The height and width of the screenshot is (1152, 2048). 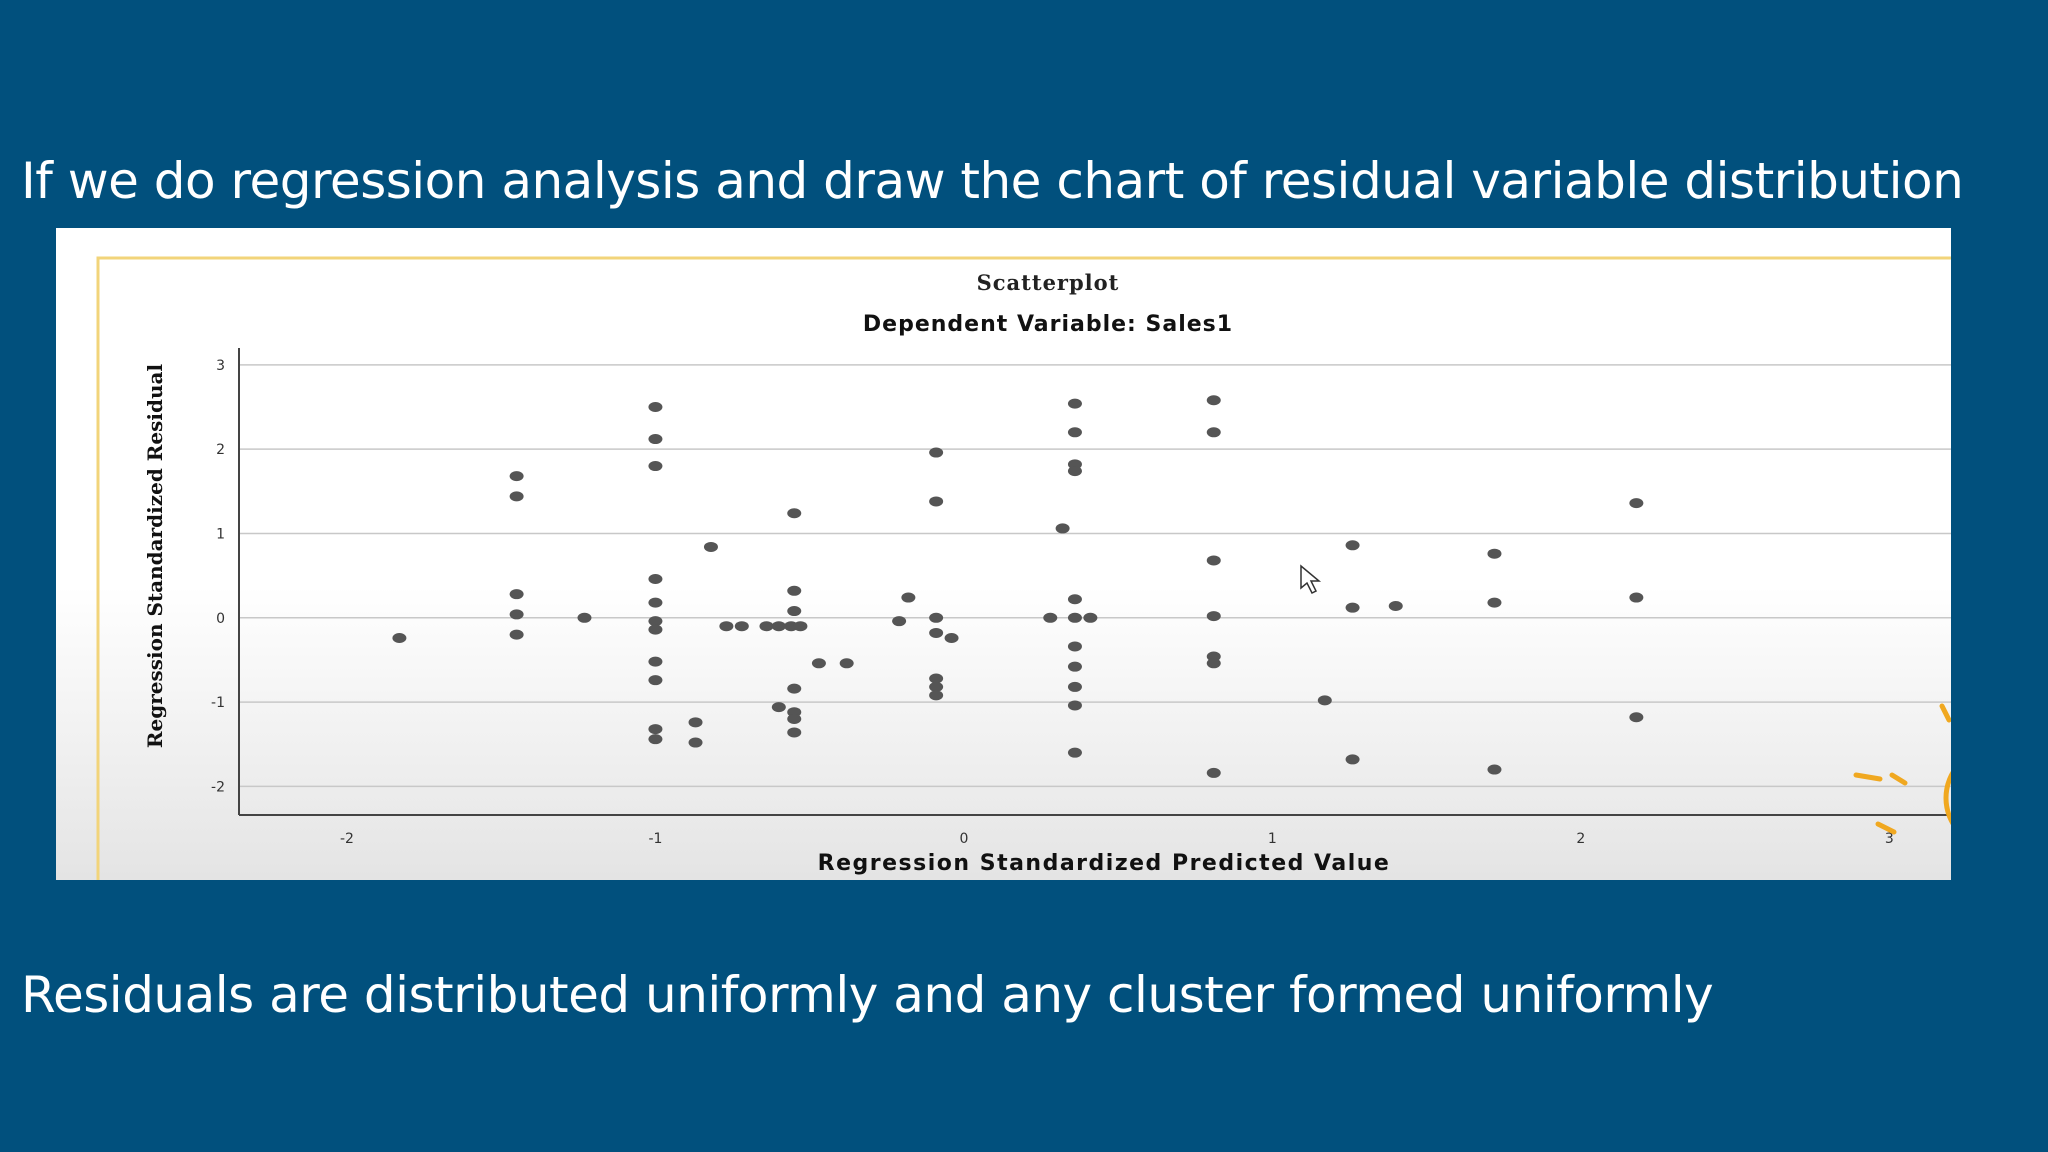 What do you see at coordinates (963, 839) in the screenshot?
I see `x-tick-label: 0` at bounding box center [963, 839].